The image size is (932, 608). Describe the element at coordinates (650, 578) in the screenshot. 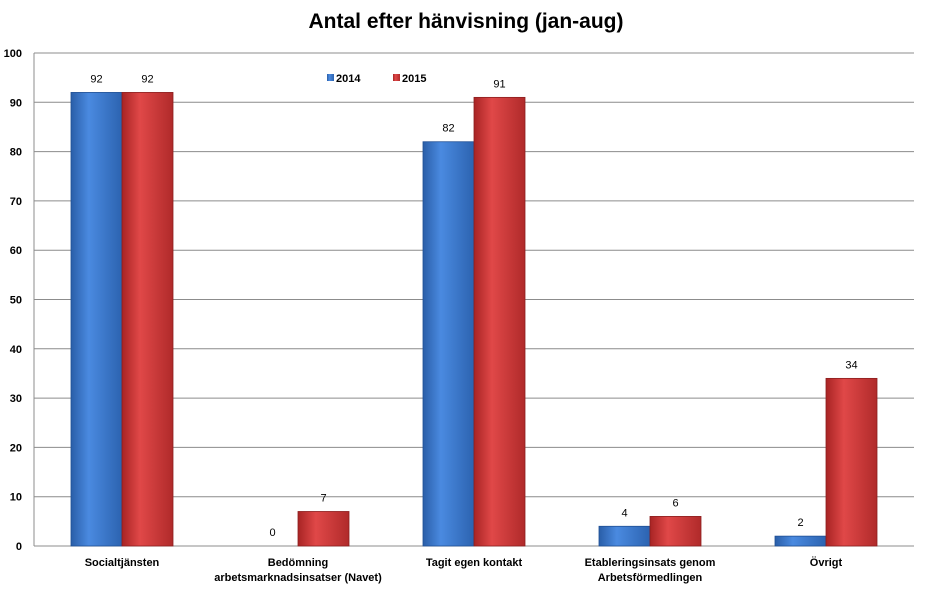

I see `x-tick-label: Arbetsförmedlingen` at that location.